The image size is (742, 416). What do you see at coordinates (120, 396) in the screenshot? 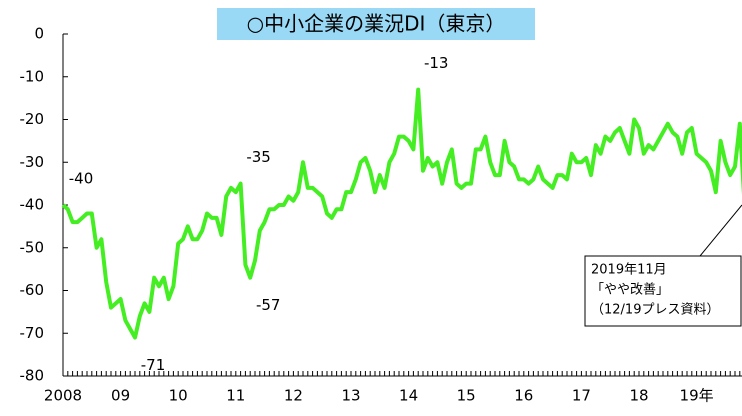
I see `x-tick-label: 09` at bounding box center [120, 396].